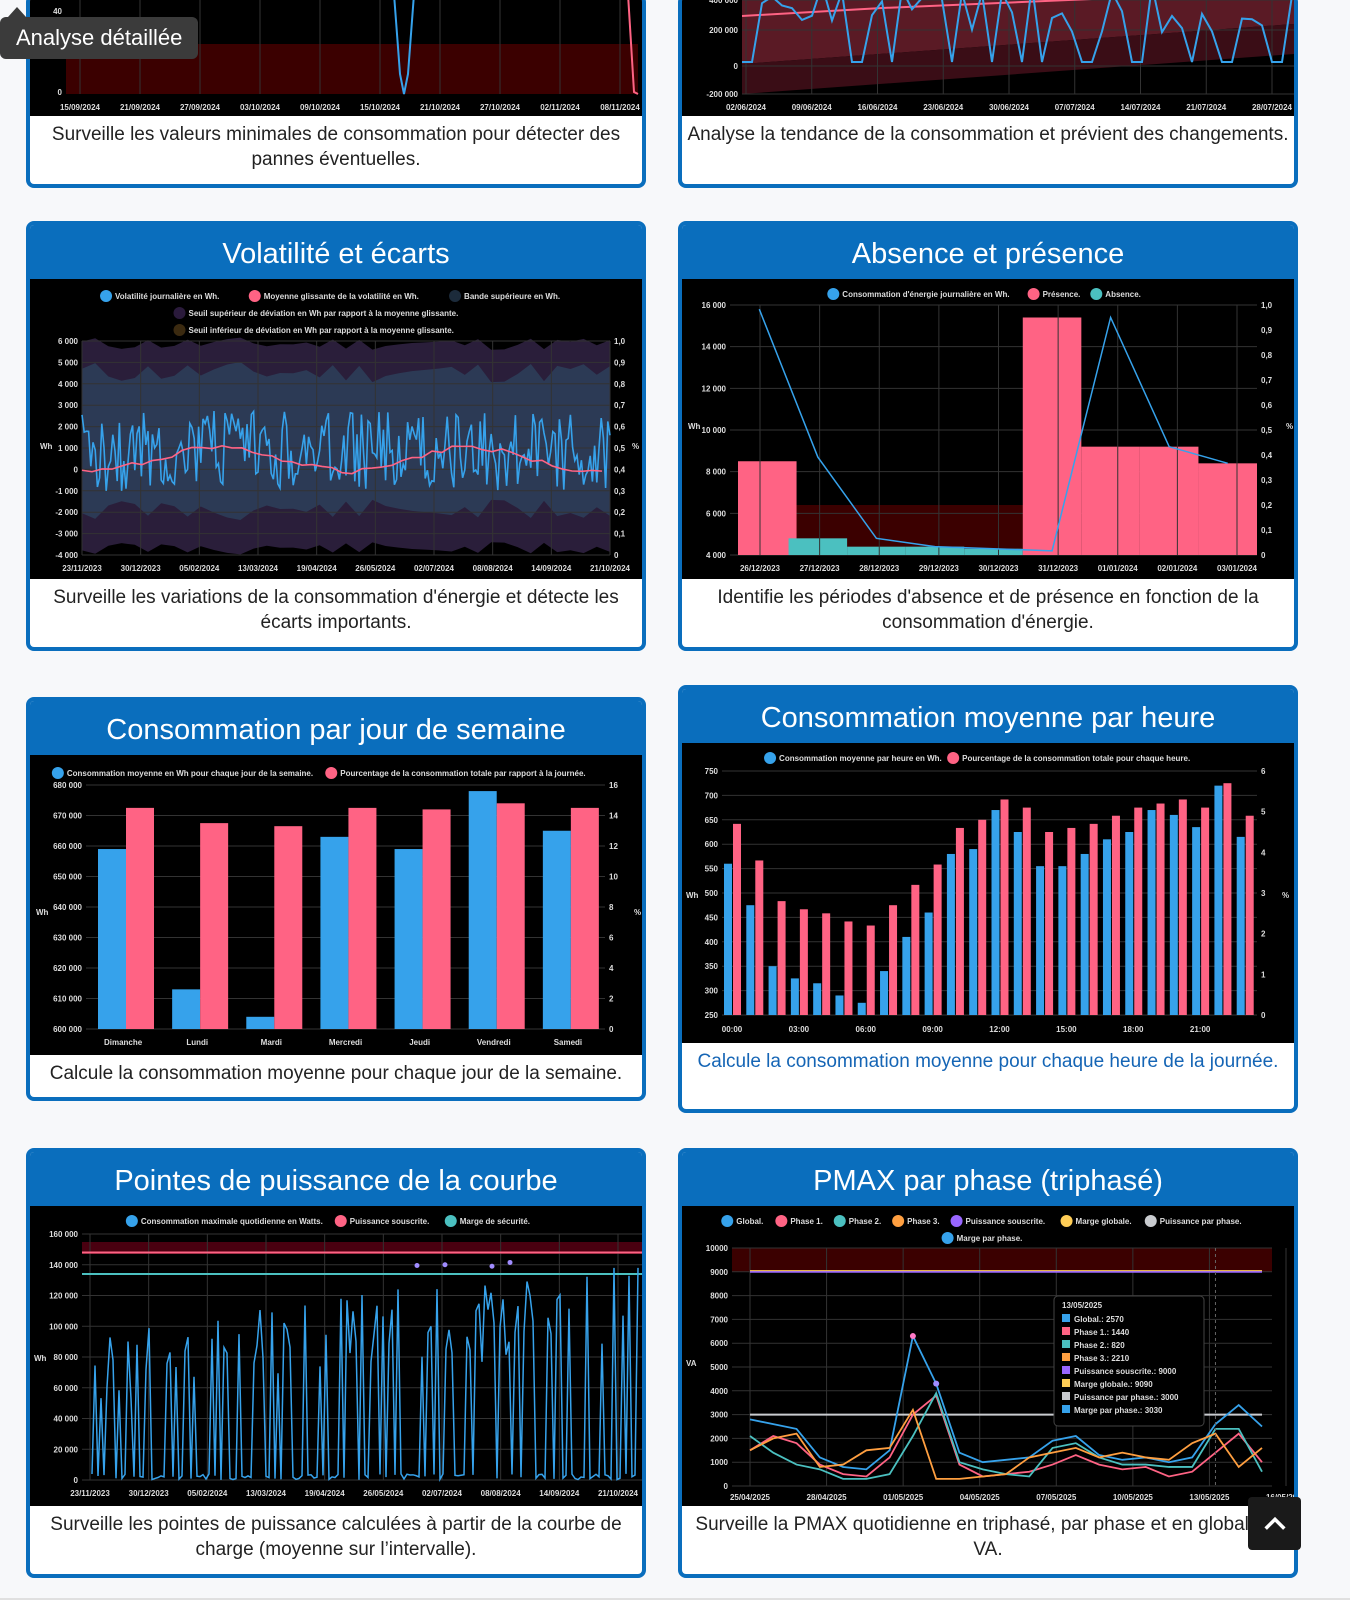  What do you see at coordinates (1274, 1523) in the screenshot?
I see `scroll-to-top-button` at bounding box center [1274, 1523].